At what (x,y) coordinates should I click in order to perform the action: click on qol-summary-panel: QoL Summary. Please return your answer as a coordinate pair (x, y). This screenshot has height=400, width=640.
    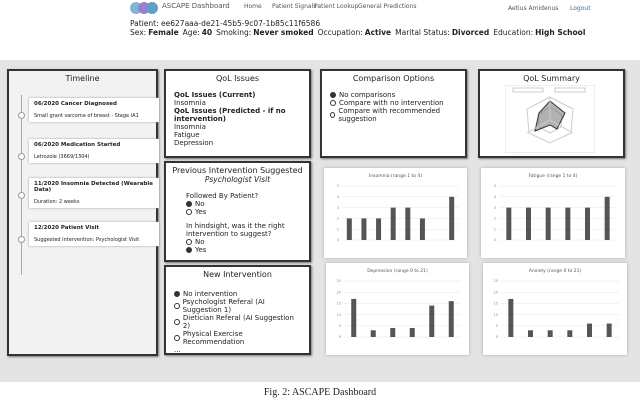
    Looking at the image, I should click on (551, 113).